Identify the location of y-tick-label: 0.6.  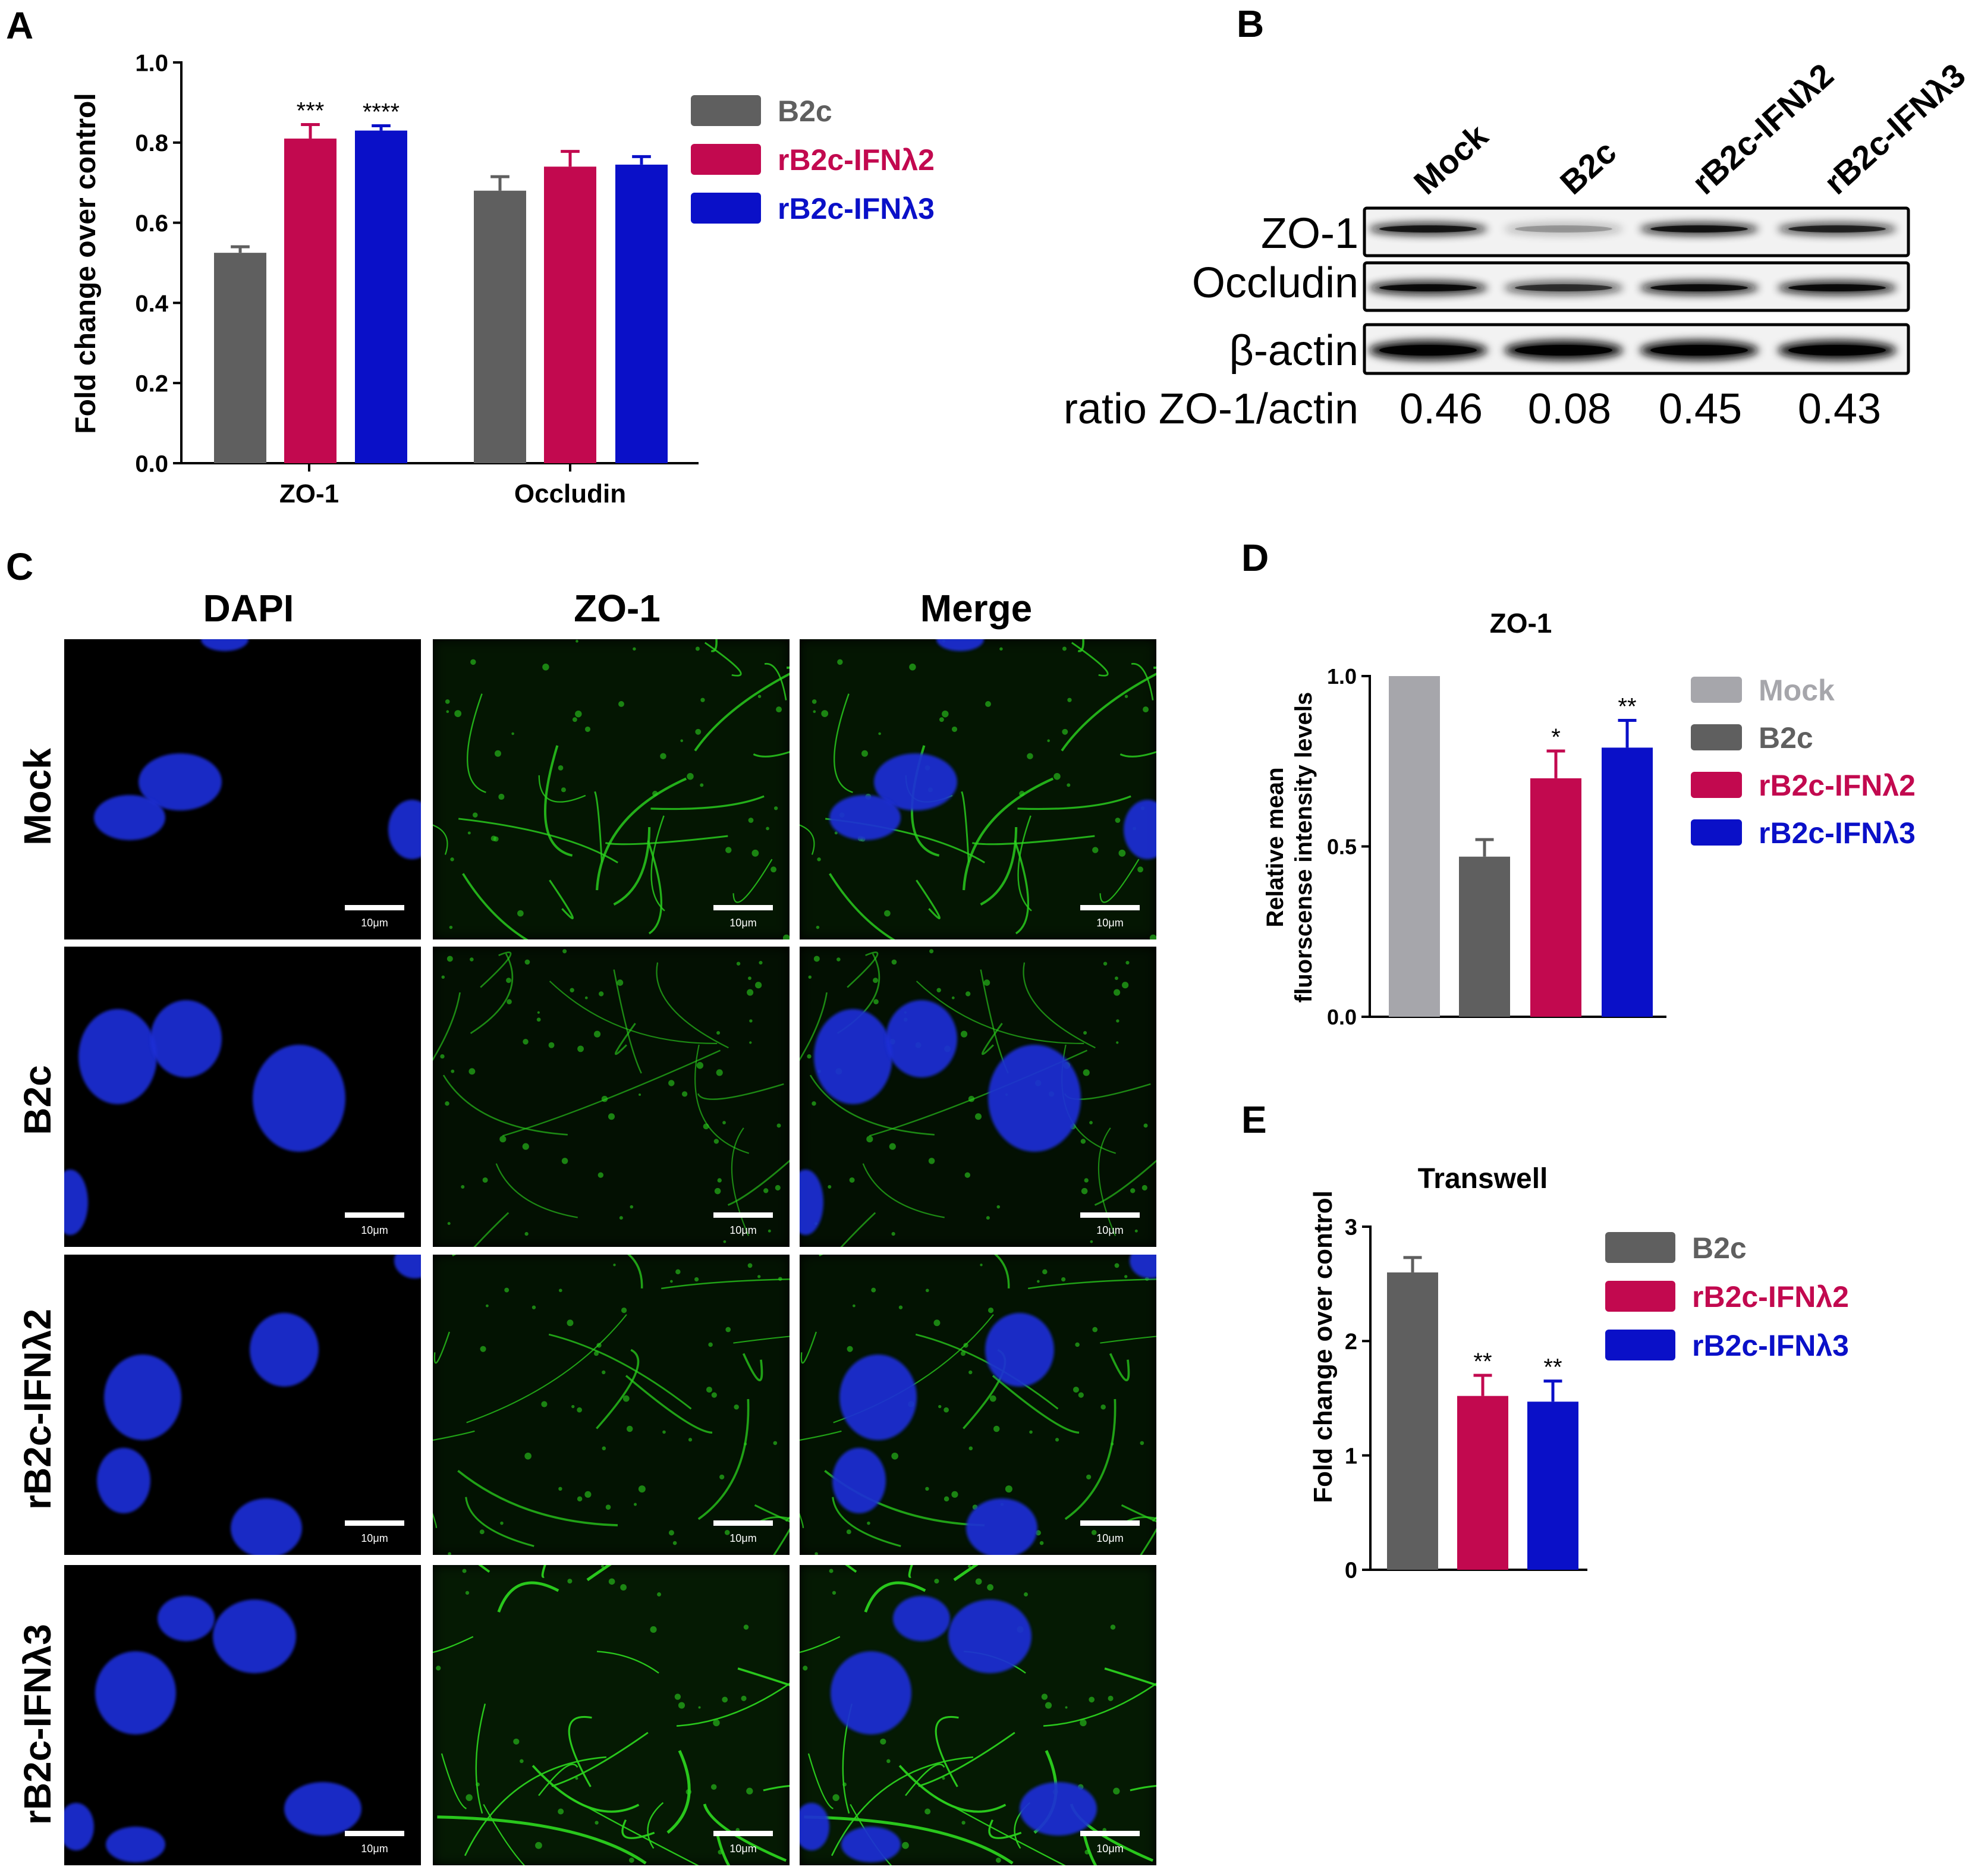
(151, 223).